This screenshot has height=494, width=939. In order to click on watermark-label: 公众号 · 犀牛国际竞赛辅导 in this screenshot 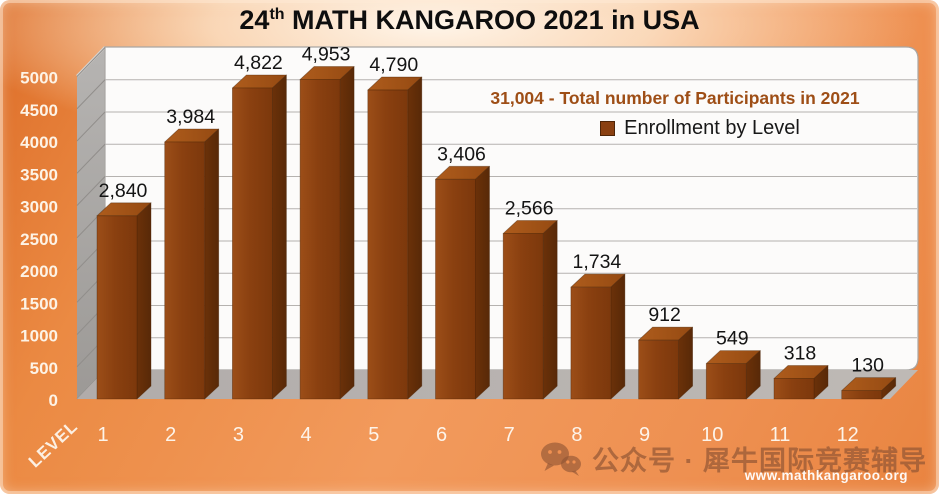, I will do `click(759, 461)`.